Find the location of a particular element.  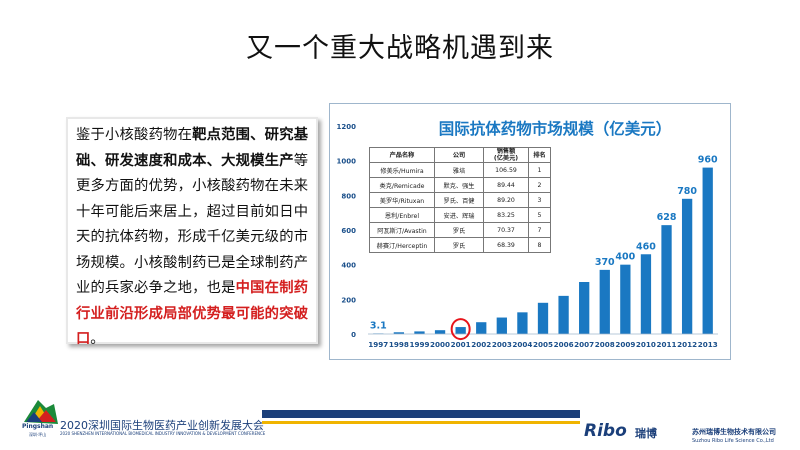

data-label: 3.1 is located at coordinates (378, 325).